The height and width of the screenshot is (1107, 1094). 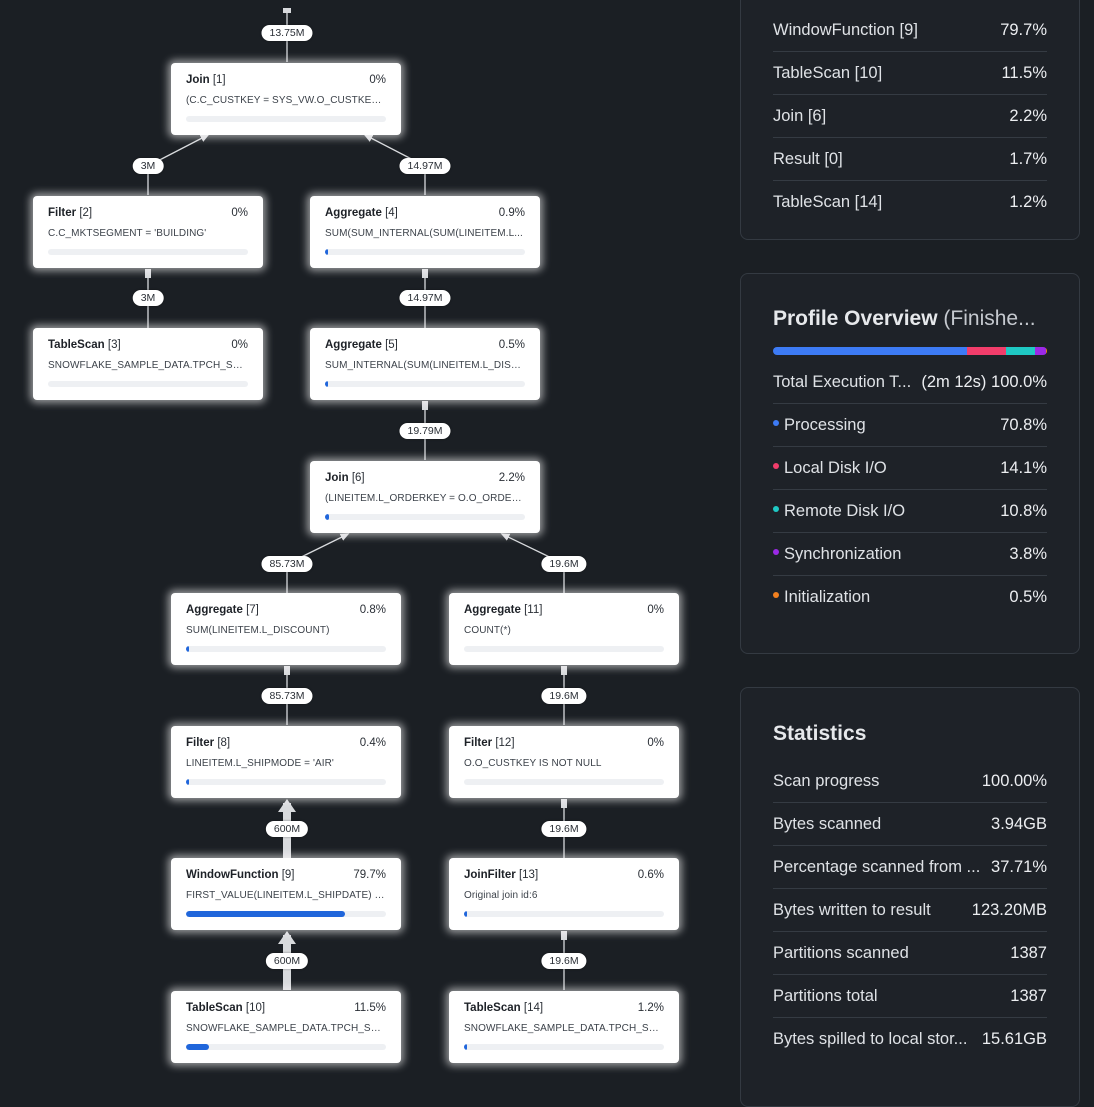 I want to click on breakdown-label: Local Disk I/O, so click(x=835, y=467).